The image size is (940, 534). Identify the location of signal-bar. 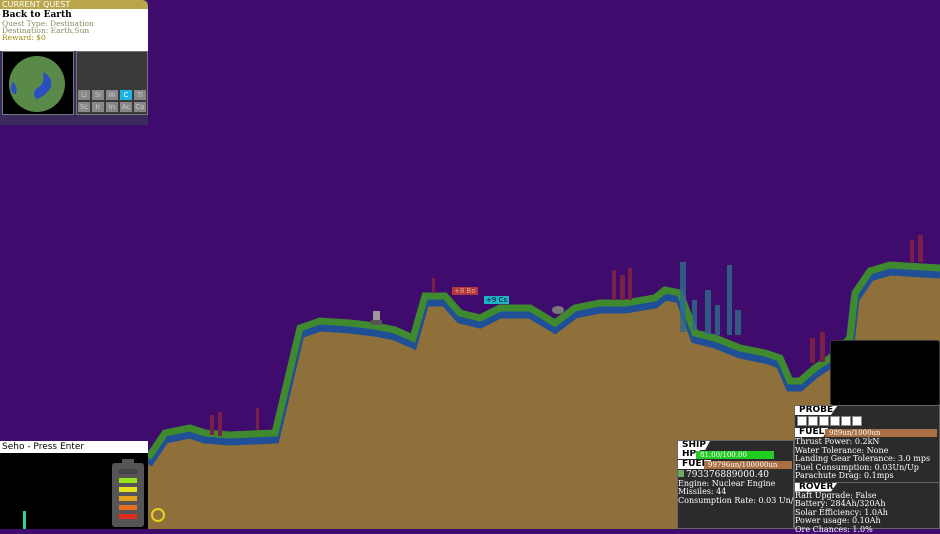
(24, 520).